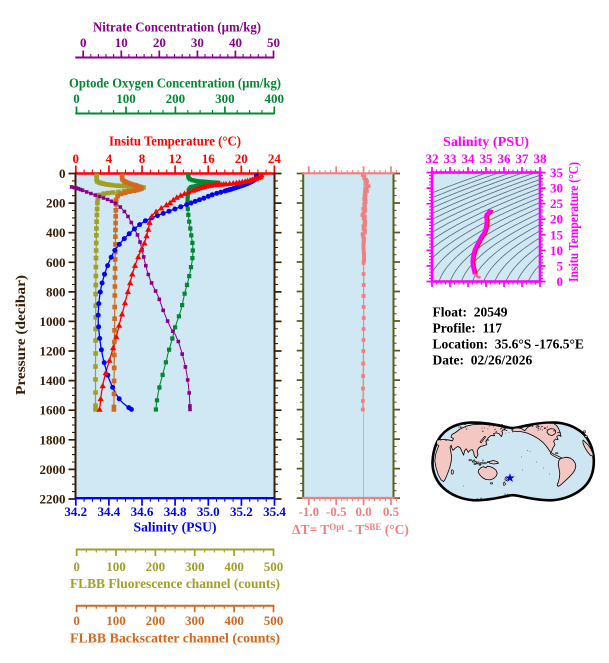 Image resolution: width=609 pixels, height=663 pixels. Describe the element at coordinates (175, 583) in the screenshot. I see `svg-text:FLBB Fluorescence channel (cou: FLBB Fluorescence channel (counts)` at that location.